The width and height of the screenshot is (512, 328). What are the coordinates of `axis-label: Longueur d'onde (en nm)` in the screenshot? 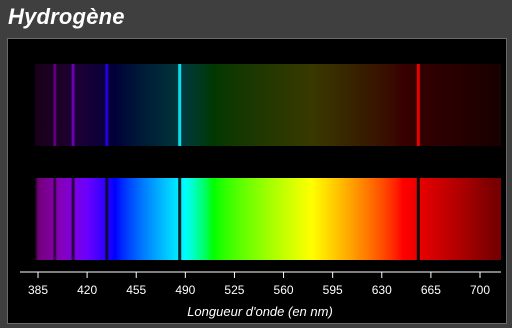 It's located at (260, 311).